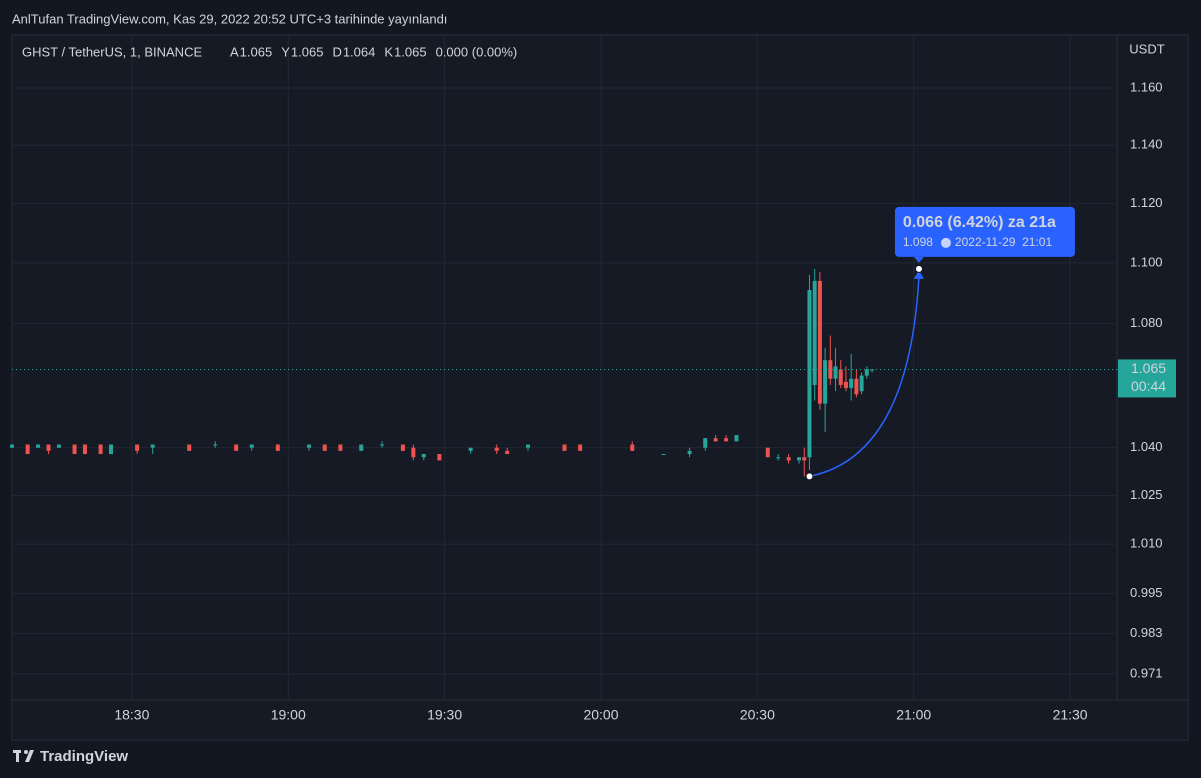 The width and height of the screenshot is (1201, 778). I want to click on x-tick-label: 19:00, so click(288, 715).